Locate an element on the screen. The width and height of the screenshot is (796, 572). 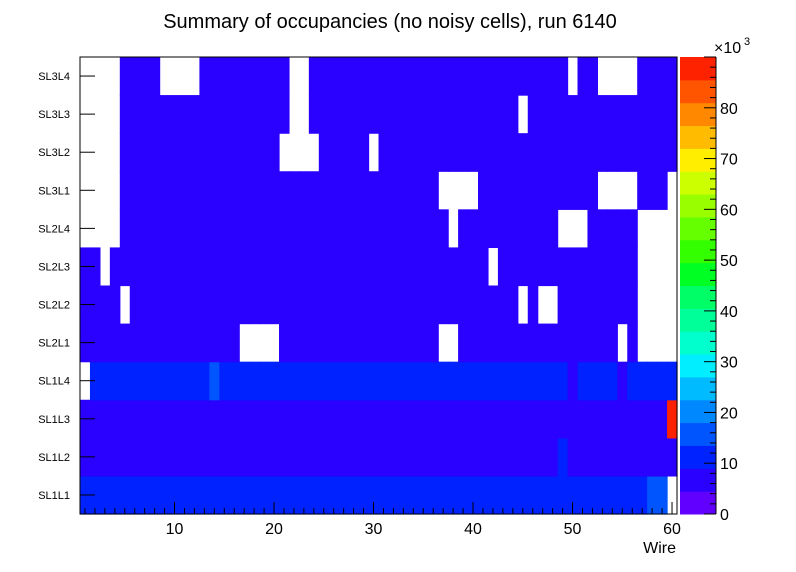
color-scale-label-50: 50 is located at coordinates (729, 261).